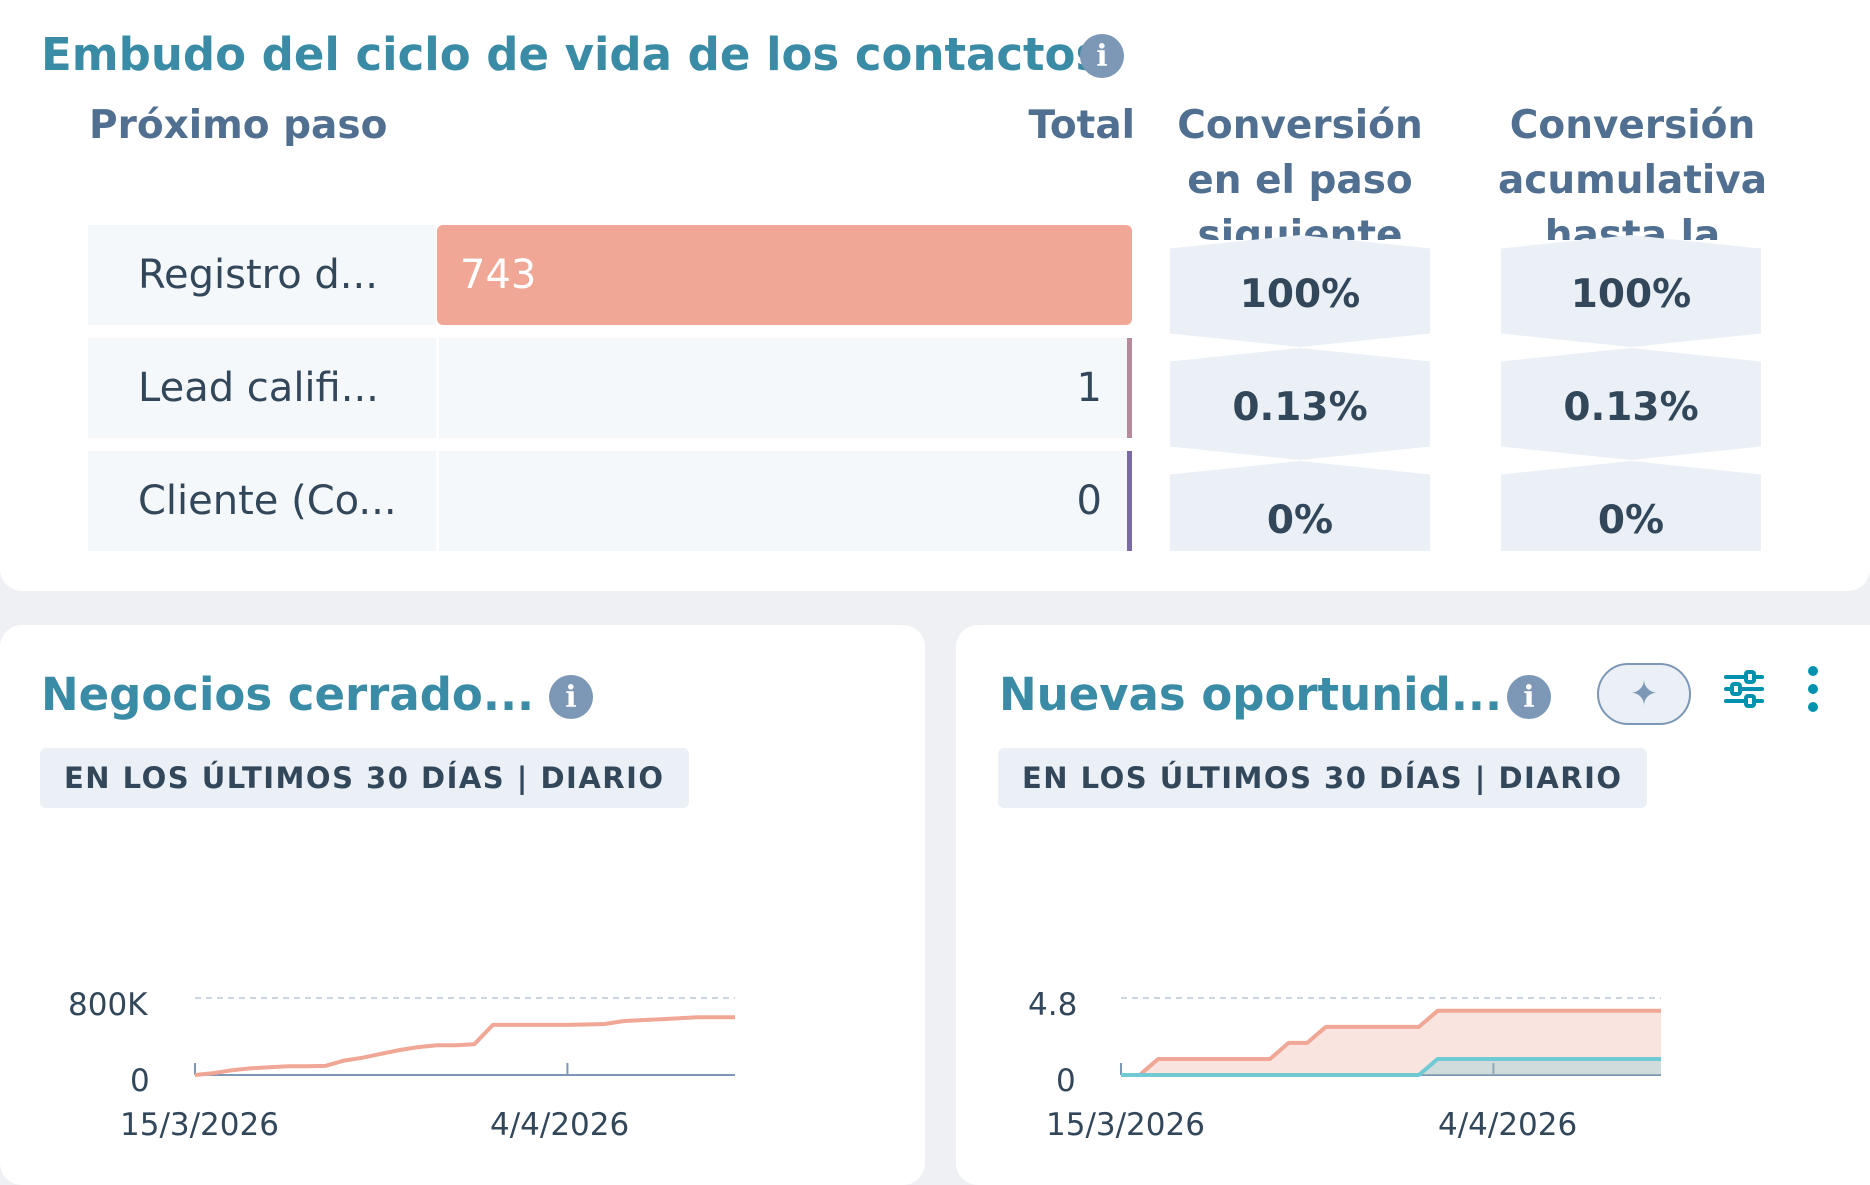 The image size is (1870, 1185). I want to click on y-tick-label: 800K, so click(108, 1005).